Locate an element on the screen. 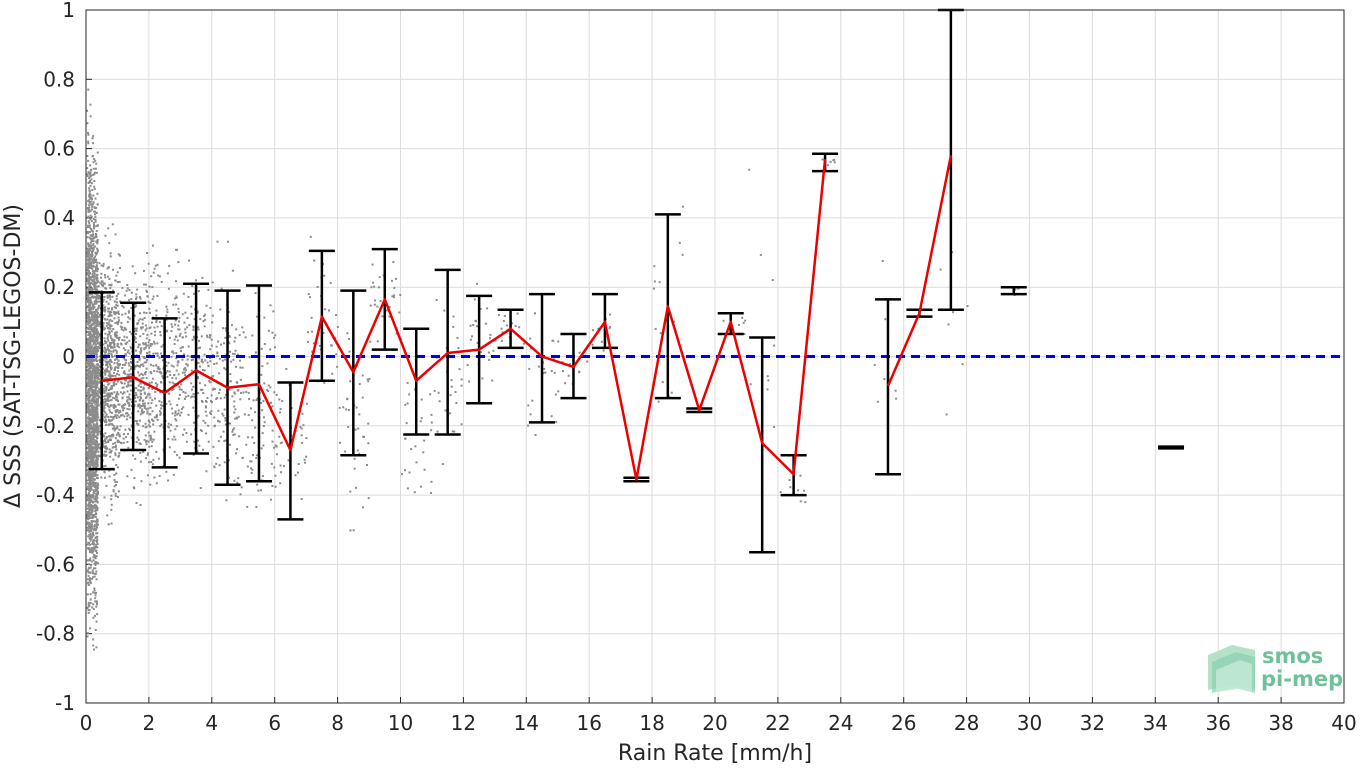  y-tick-label: -0.6 is located at coordinates (55, 564).